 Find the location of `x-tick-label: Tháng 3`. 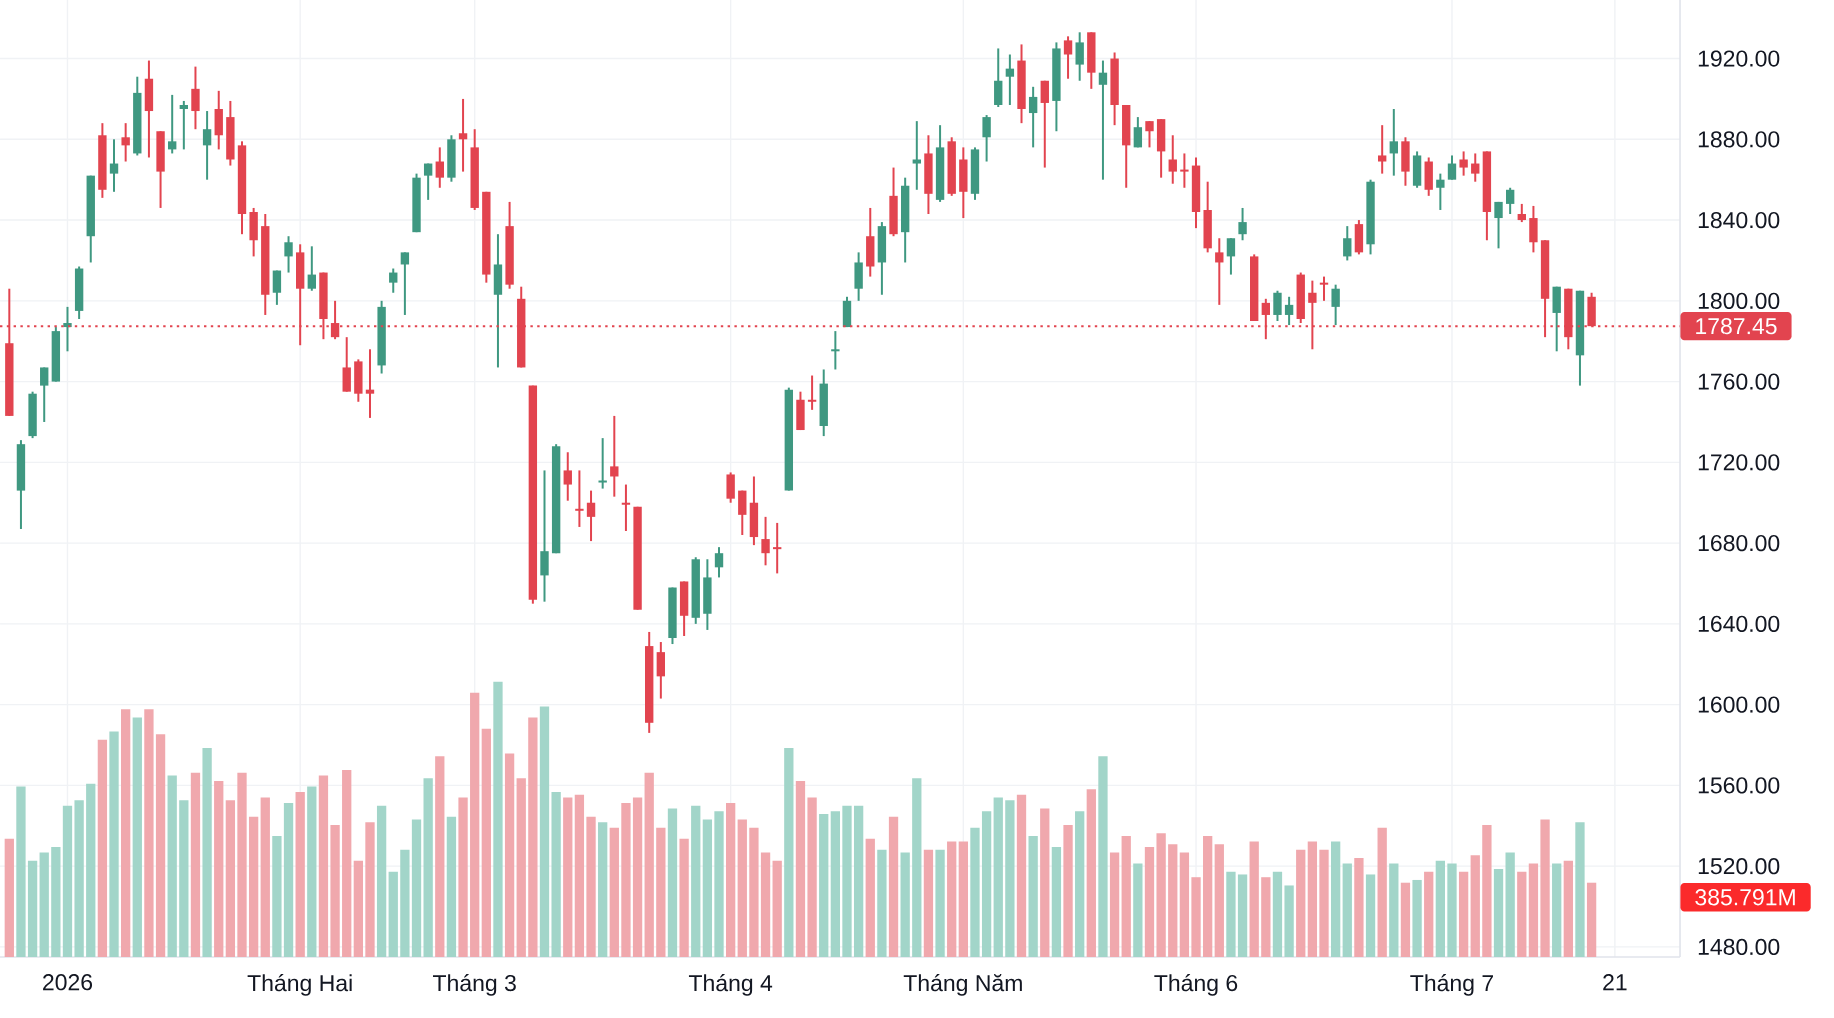

x-tick-label: Tháng 3 is located at coordinates (474, 985).